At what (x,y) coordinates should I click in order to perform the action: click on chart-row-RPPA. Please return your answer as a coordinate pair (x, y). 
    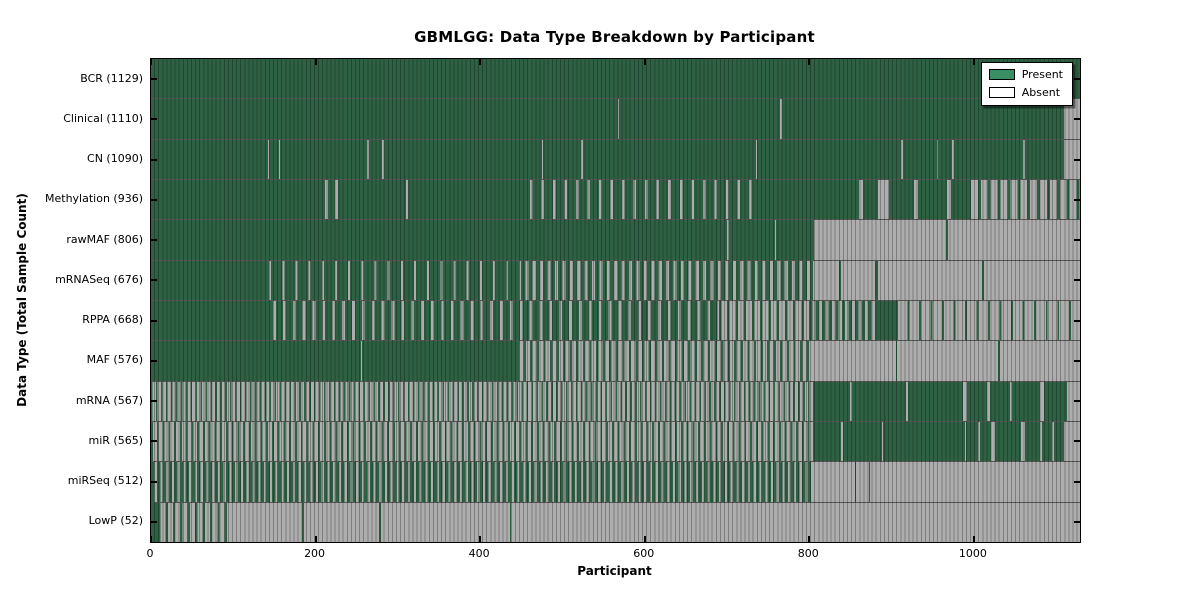
    Looking at the image, I should click on (615, 321).